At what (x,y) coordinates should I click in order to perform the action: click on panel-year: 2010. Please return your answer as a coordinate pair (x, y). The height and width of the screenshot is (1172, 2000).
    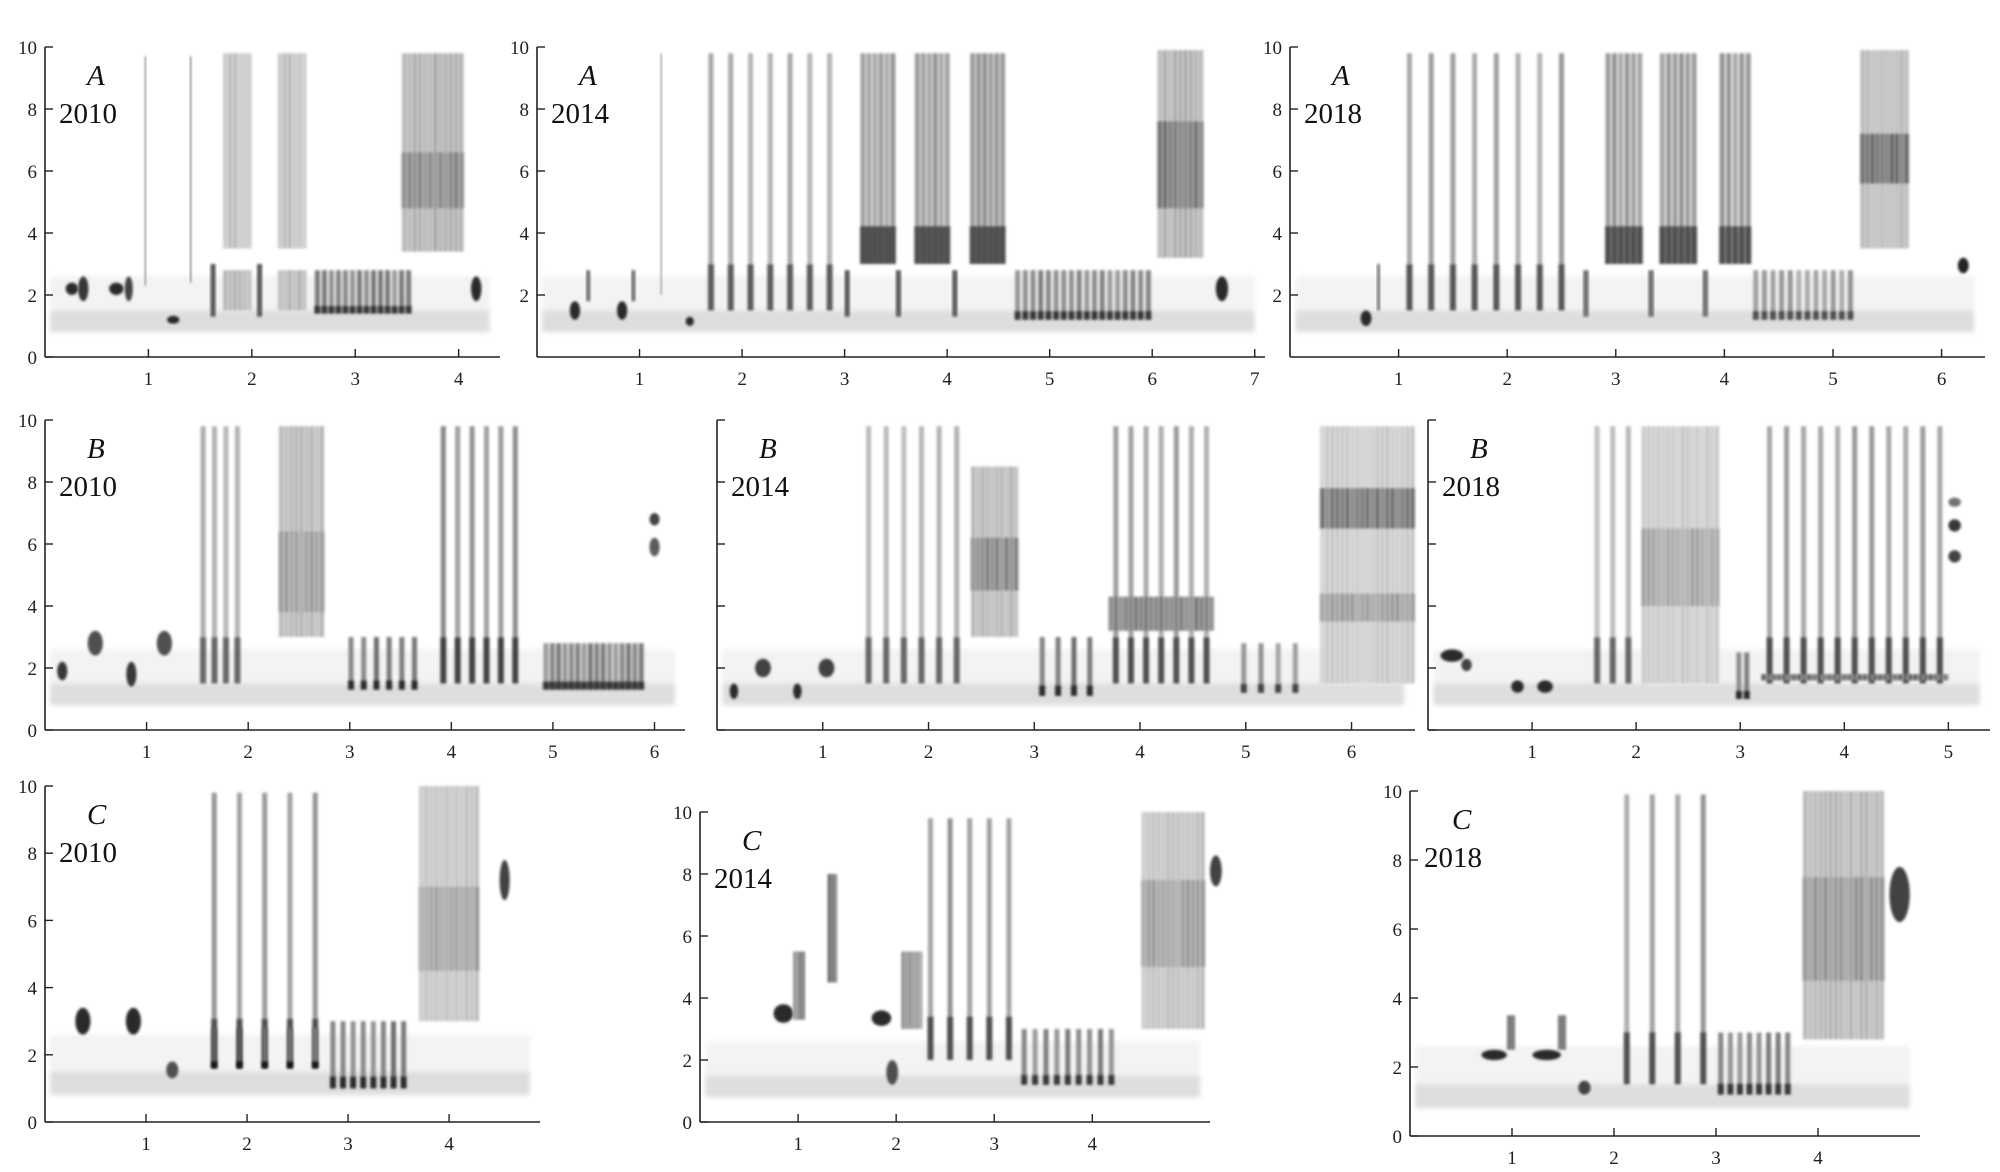
    Looking at the image, I should click on (88, 853).